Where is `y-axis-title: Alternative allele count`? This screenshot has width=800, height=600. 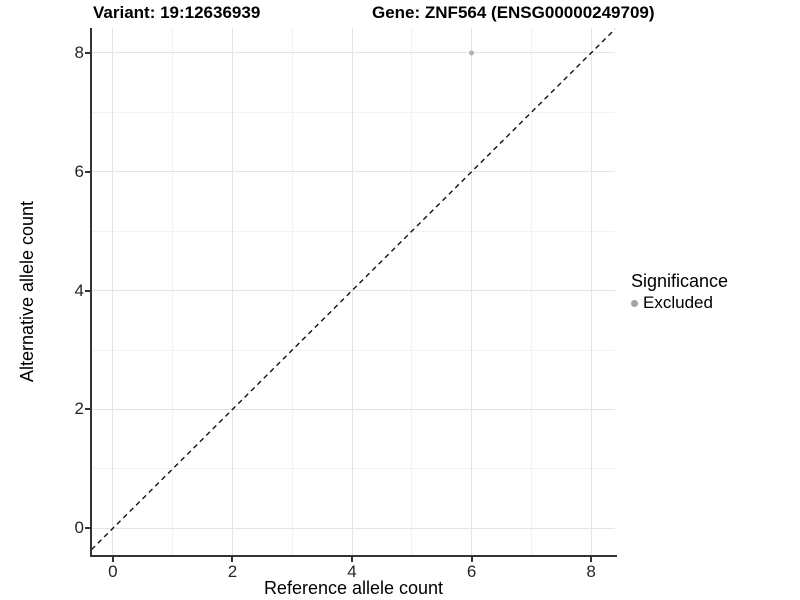 y-axis-title: Alternative allele count is located at coordinates (27, 291).